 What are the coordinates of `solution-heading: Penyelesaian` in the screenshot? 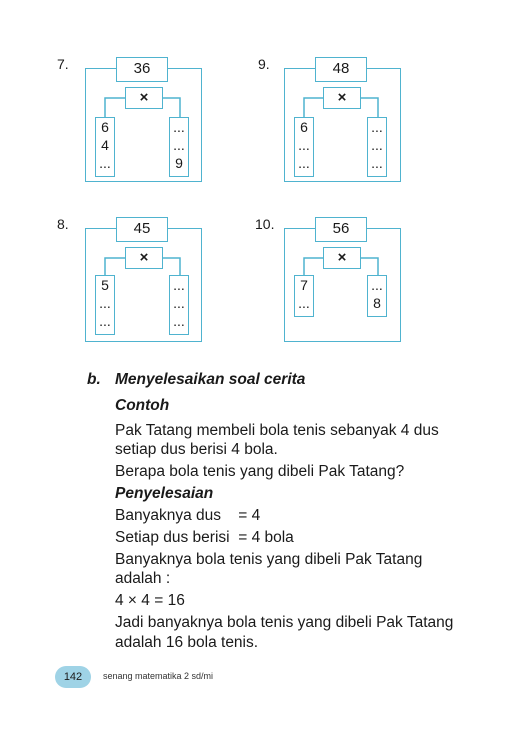 It's located at (164, 493).